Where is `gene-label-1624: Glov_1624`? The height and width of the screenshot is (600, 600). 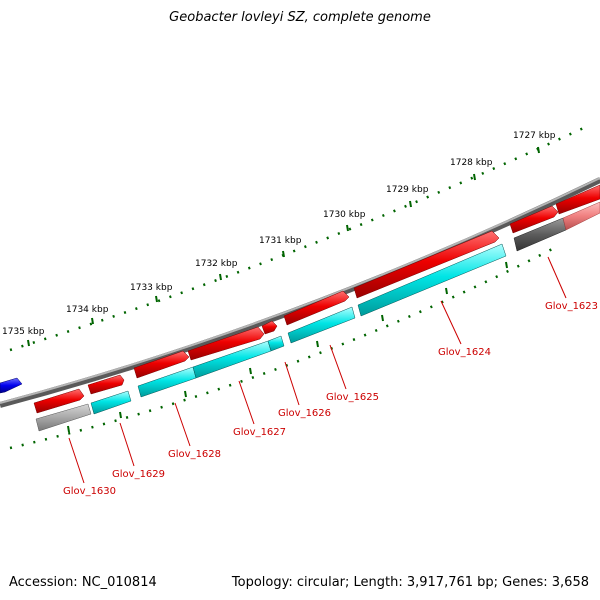 gene-label-1624: Glov_1624 is located at coordinates (464, 352).